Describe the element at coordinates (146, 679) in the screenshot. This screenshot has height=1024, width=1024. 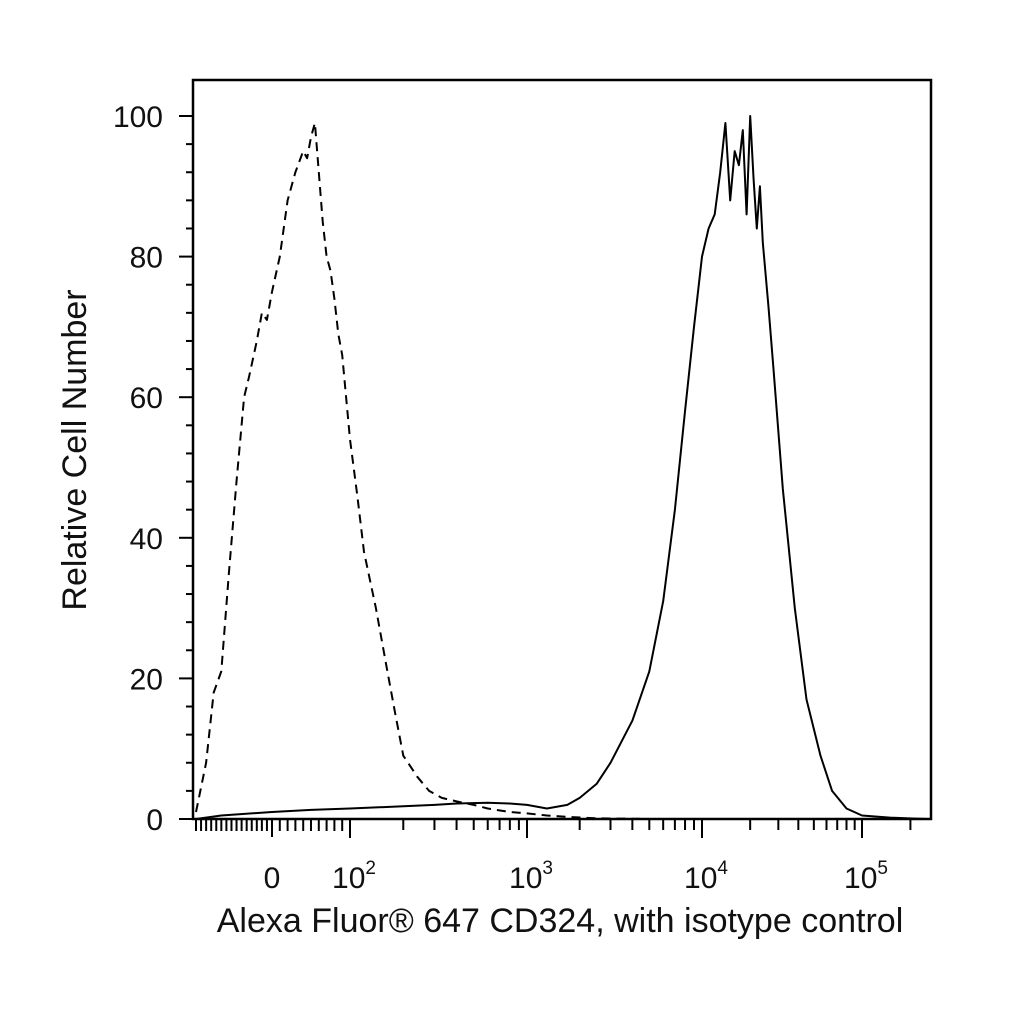
I see `y-tick-label: 20` at that location.